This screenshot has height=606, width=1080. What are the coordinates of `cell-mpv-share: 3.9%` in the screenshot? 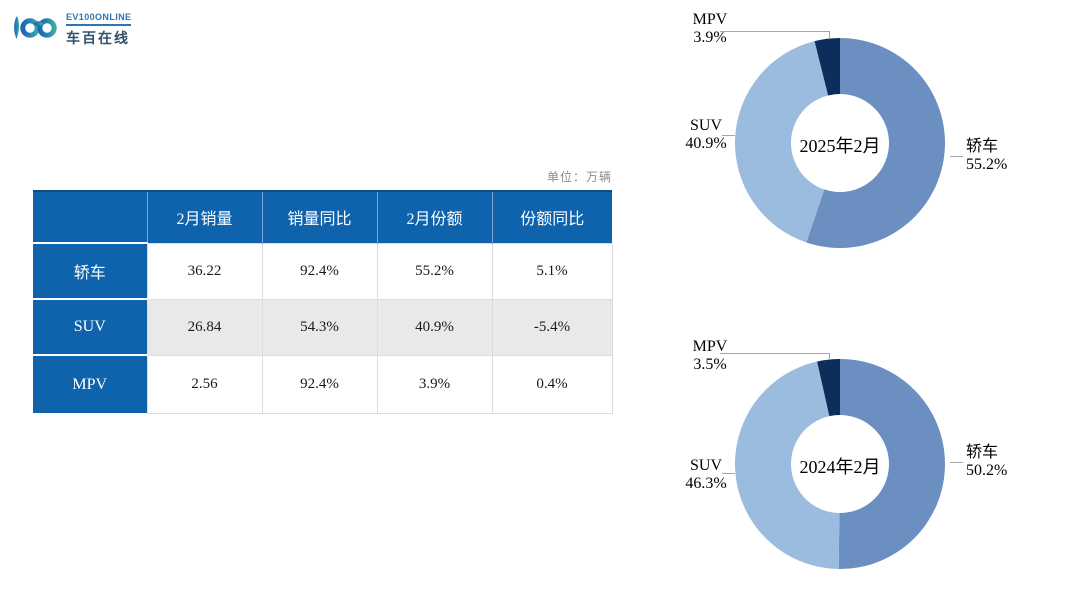 It's located at (434, 384).